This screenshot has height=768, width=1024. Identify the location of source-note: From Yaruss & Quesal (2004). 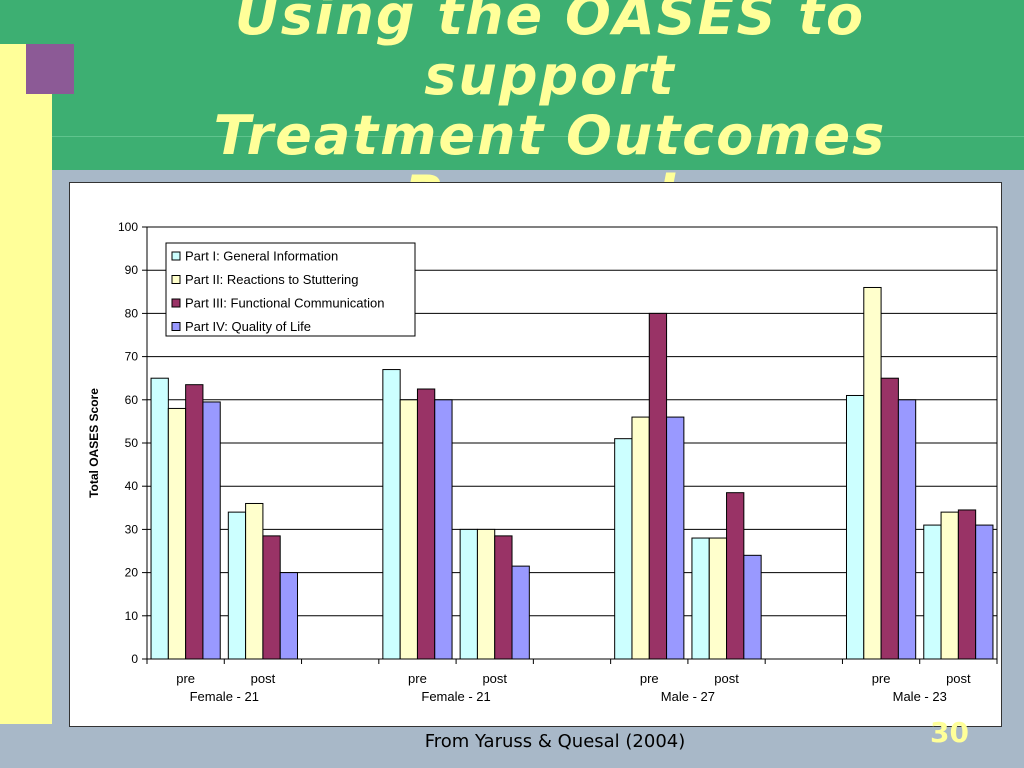
(555, 741).